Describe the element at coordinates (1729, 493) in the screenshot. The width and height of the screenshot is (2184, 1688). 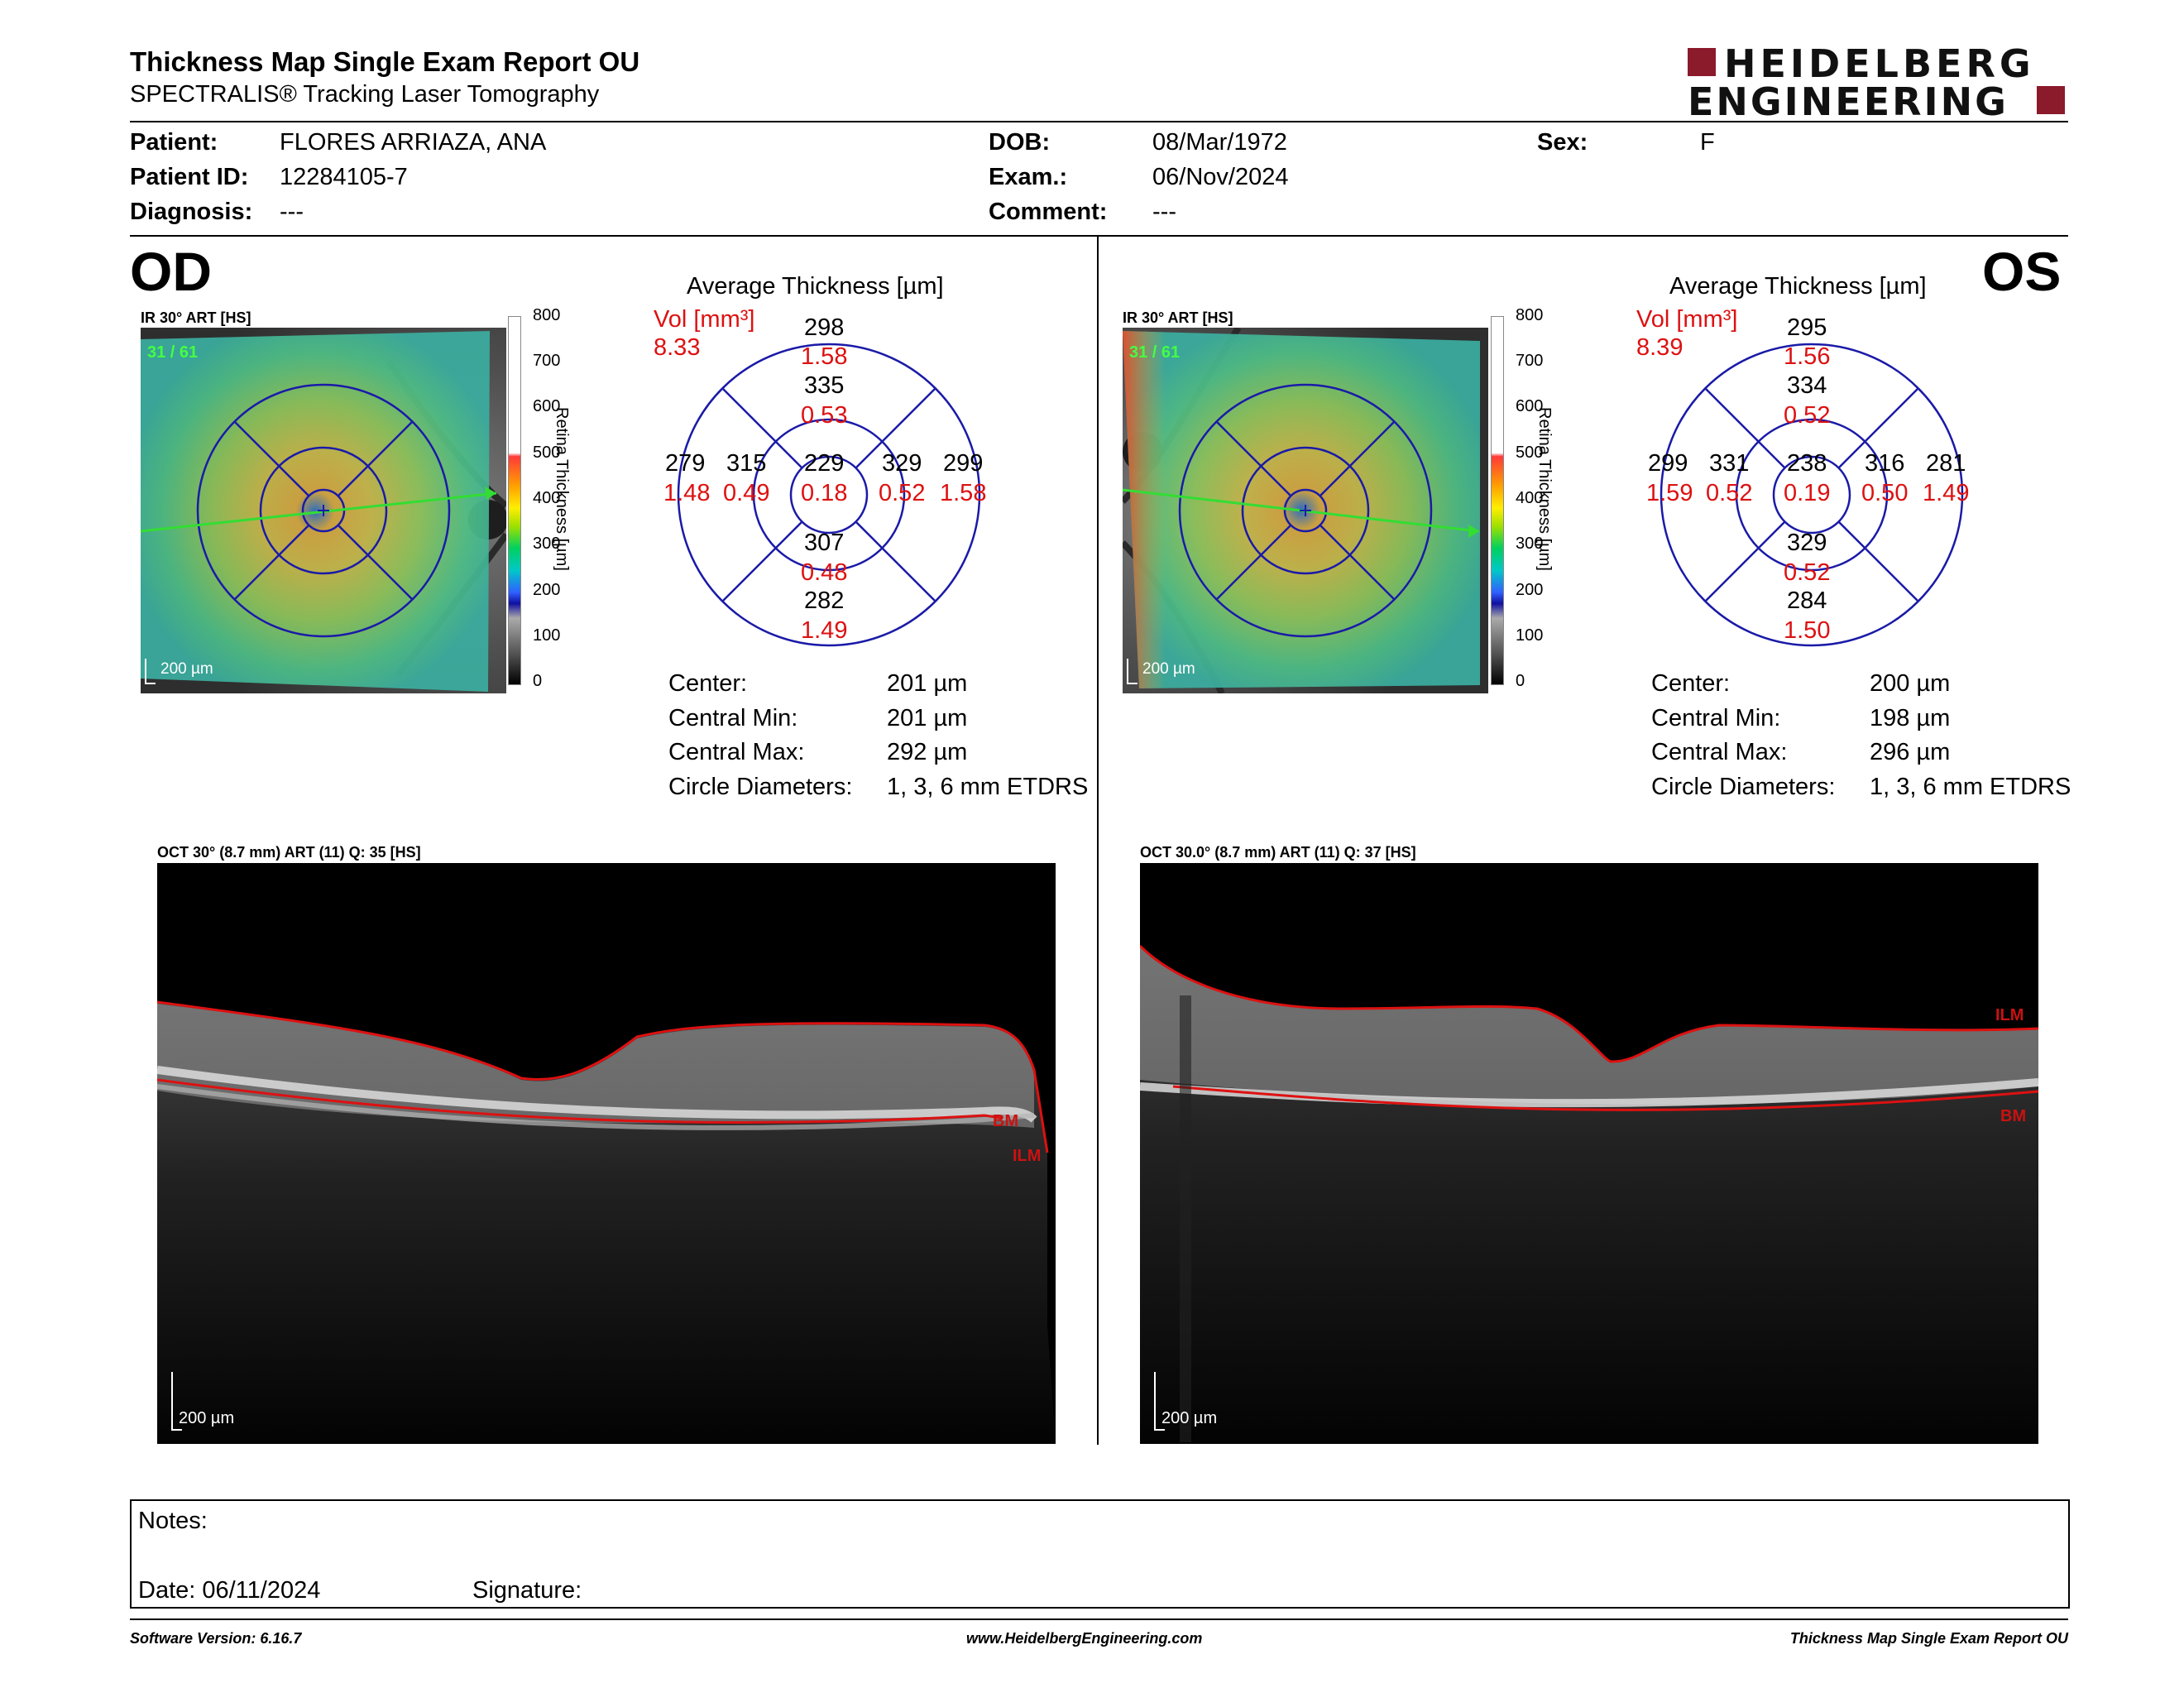
I see `os-inner-left-volume: 0.52` at that location.